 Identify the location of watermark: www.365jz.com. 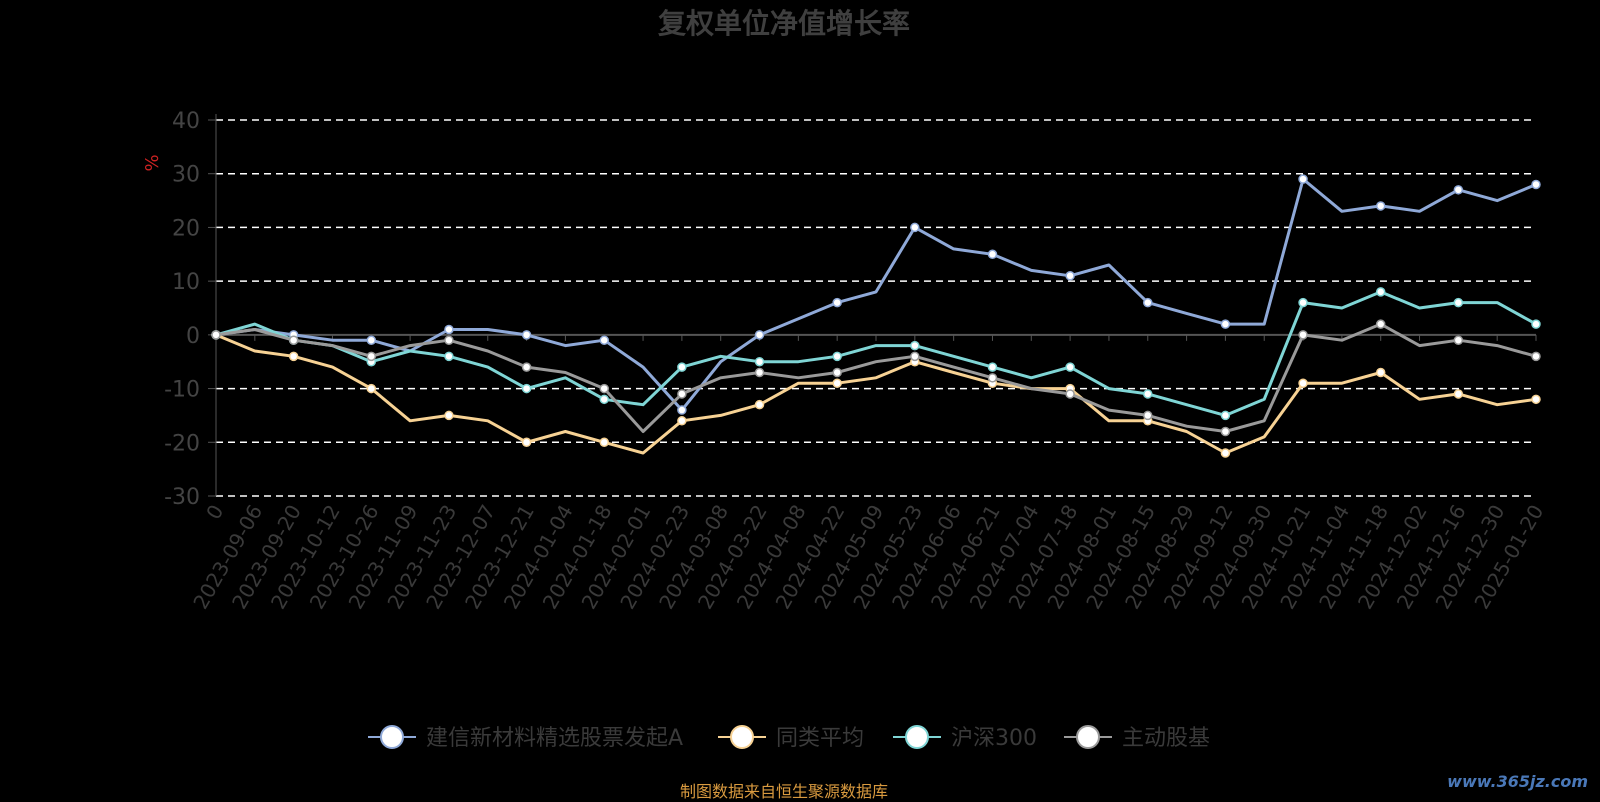
(1517, 781).